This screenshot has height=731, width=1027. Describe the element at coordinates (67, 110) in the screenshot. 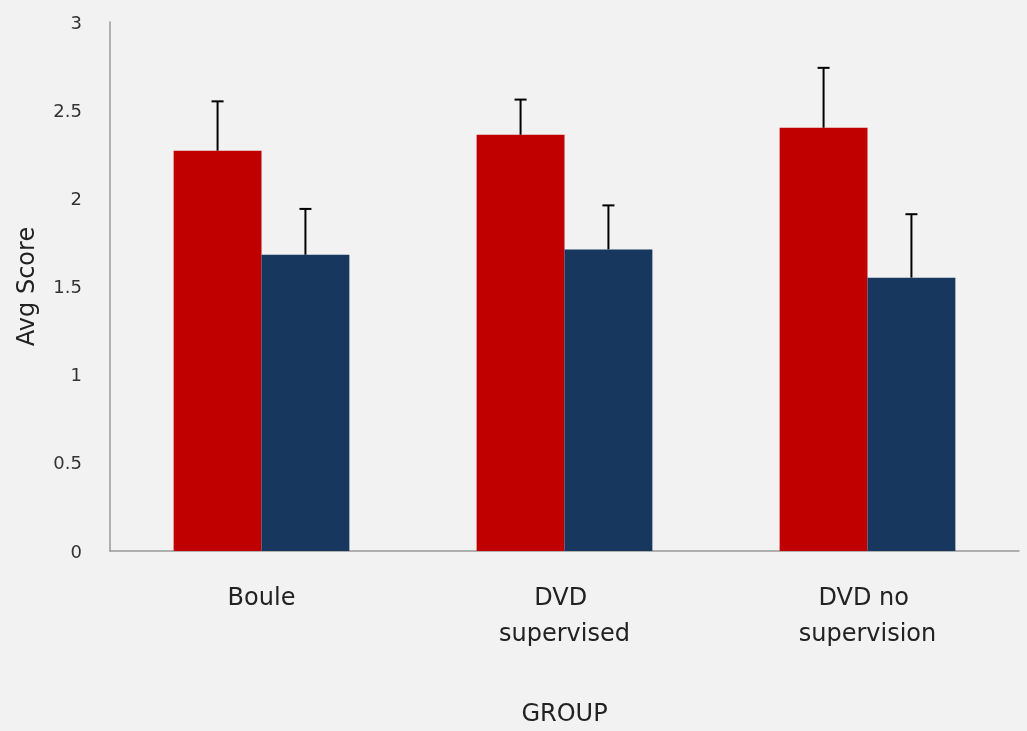

I see `y-tick-label: 2.5` at that location.